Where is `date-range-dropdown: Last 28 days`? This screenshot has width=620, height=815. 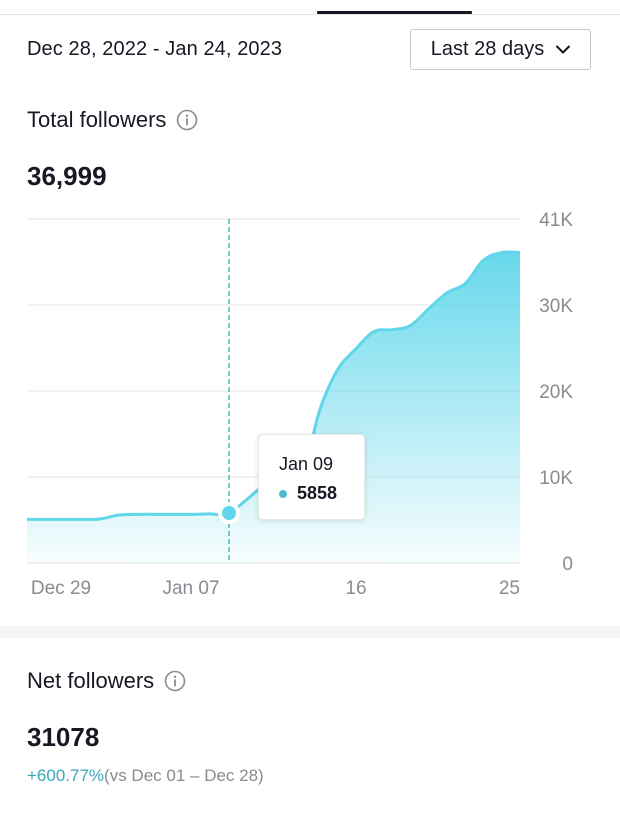 date-range-dropdown: Last 28 days is located at coordinates (500, 49).